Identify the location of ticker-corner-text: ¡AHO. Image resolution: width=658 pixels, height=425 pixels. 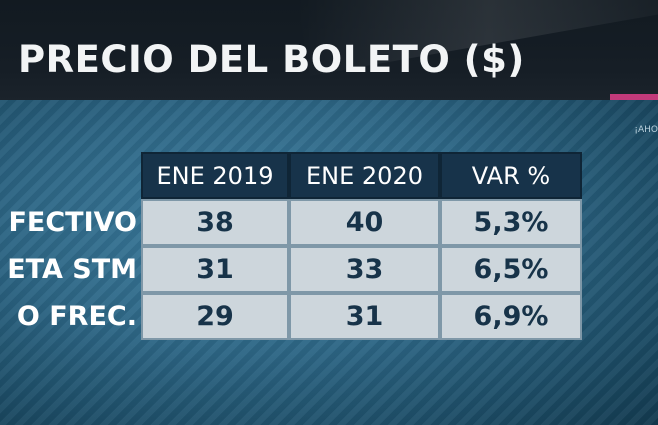
(646, 130).